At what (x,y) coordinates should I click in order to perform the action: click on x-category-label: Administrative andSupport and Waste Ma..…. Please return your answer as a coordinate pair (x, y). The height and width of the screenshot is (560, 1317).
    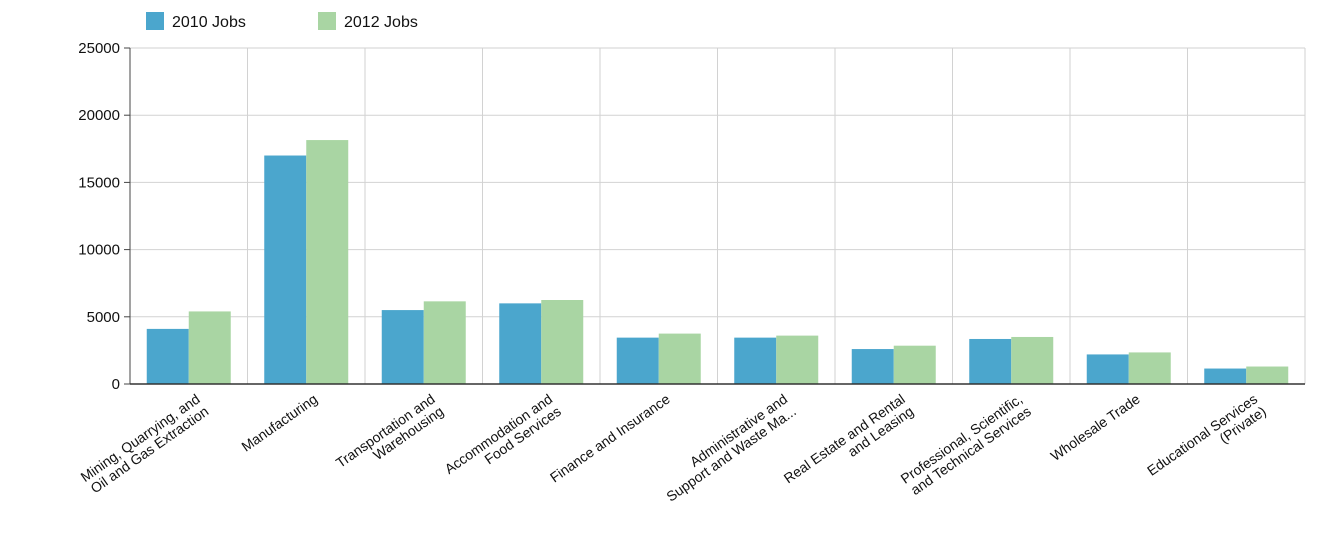
    Looking at the image, I should click on (727, 448).